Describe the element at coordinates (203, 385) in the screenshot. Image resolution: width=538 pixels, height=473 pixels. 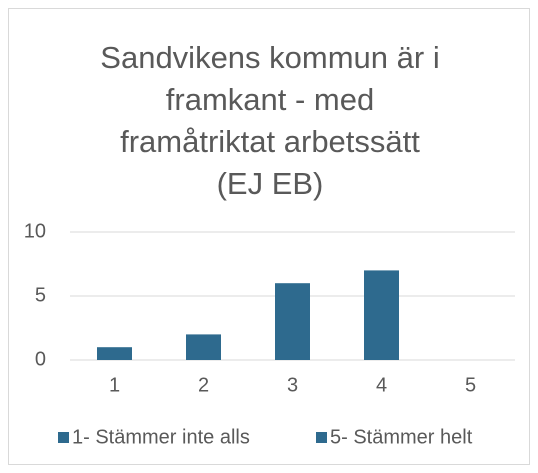
I see `x-tick-label: 2` at that location.